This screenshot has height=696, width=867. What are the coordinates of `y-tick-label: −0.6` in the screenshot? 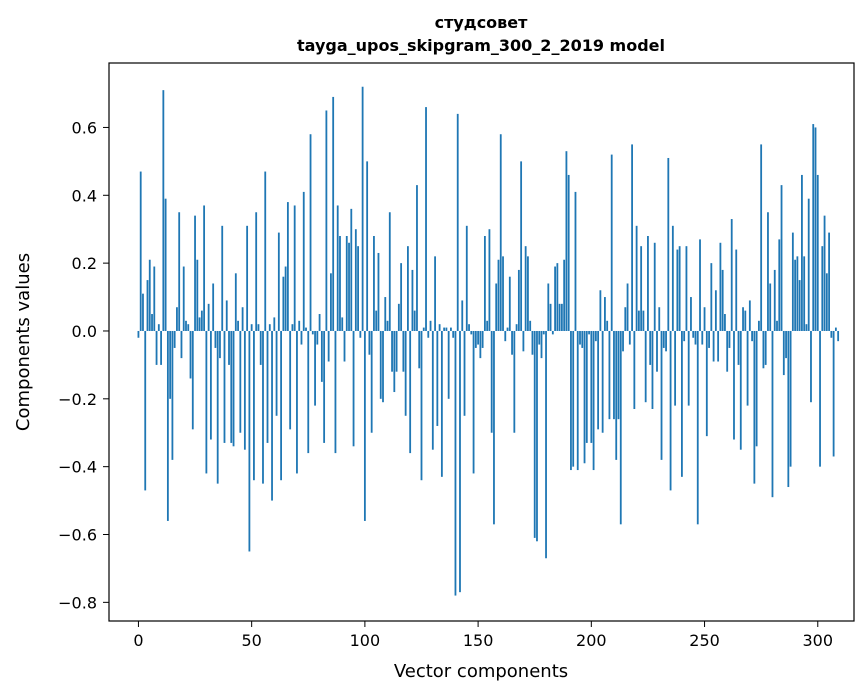 It's located at (77, 535).